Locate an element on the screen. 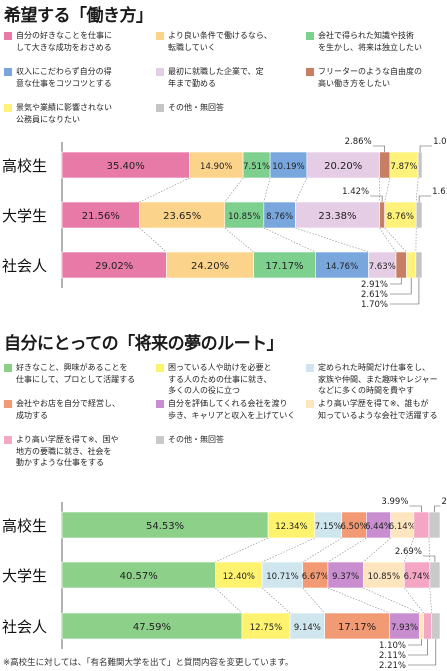 The image size is (447, 671). data-label: 7.87% is located at coordinates (403, 167).